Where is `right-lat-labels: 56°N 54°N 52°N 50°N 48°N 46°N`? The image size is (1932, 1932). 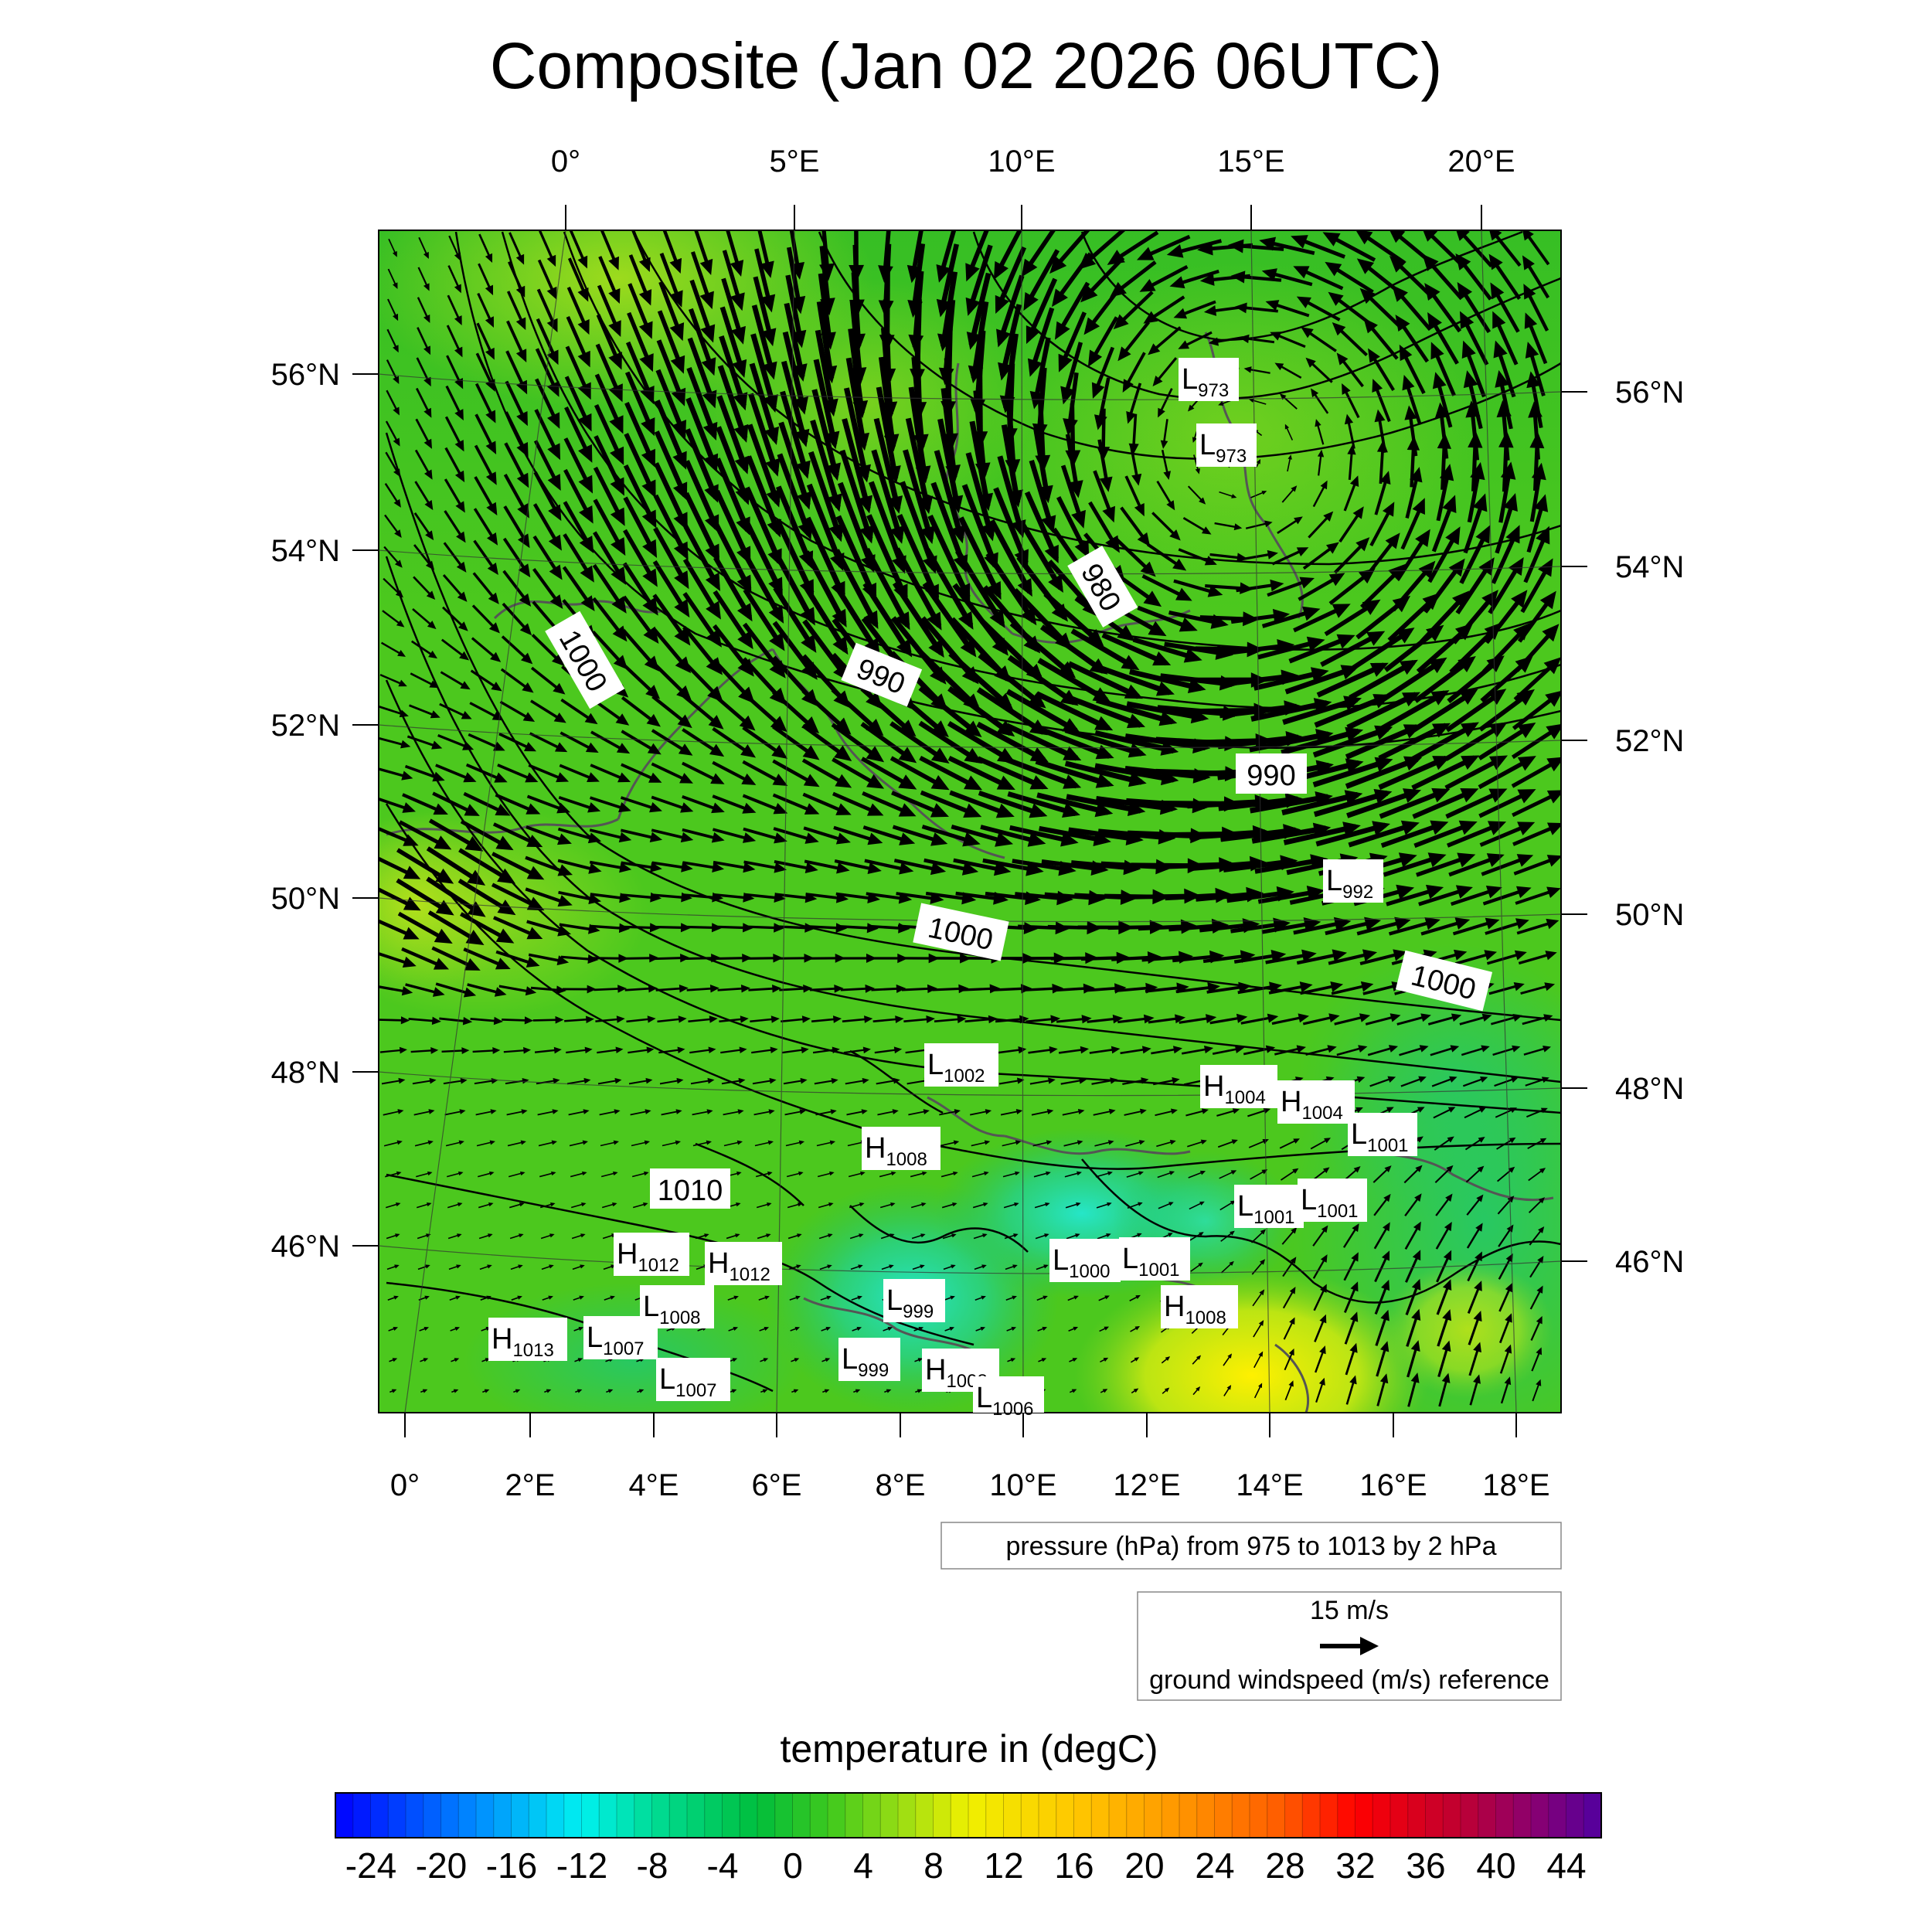
right-lat-labels: 56°N 54°N 52°N 50°N 48°N 46°N is located at coordinates (1650, 828).